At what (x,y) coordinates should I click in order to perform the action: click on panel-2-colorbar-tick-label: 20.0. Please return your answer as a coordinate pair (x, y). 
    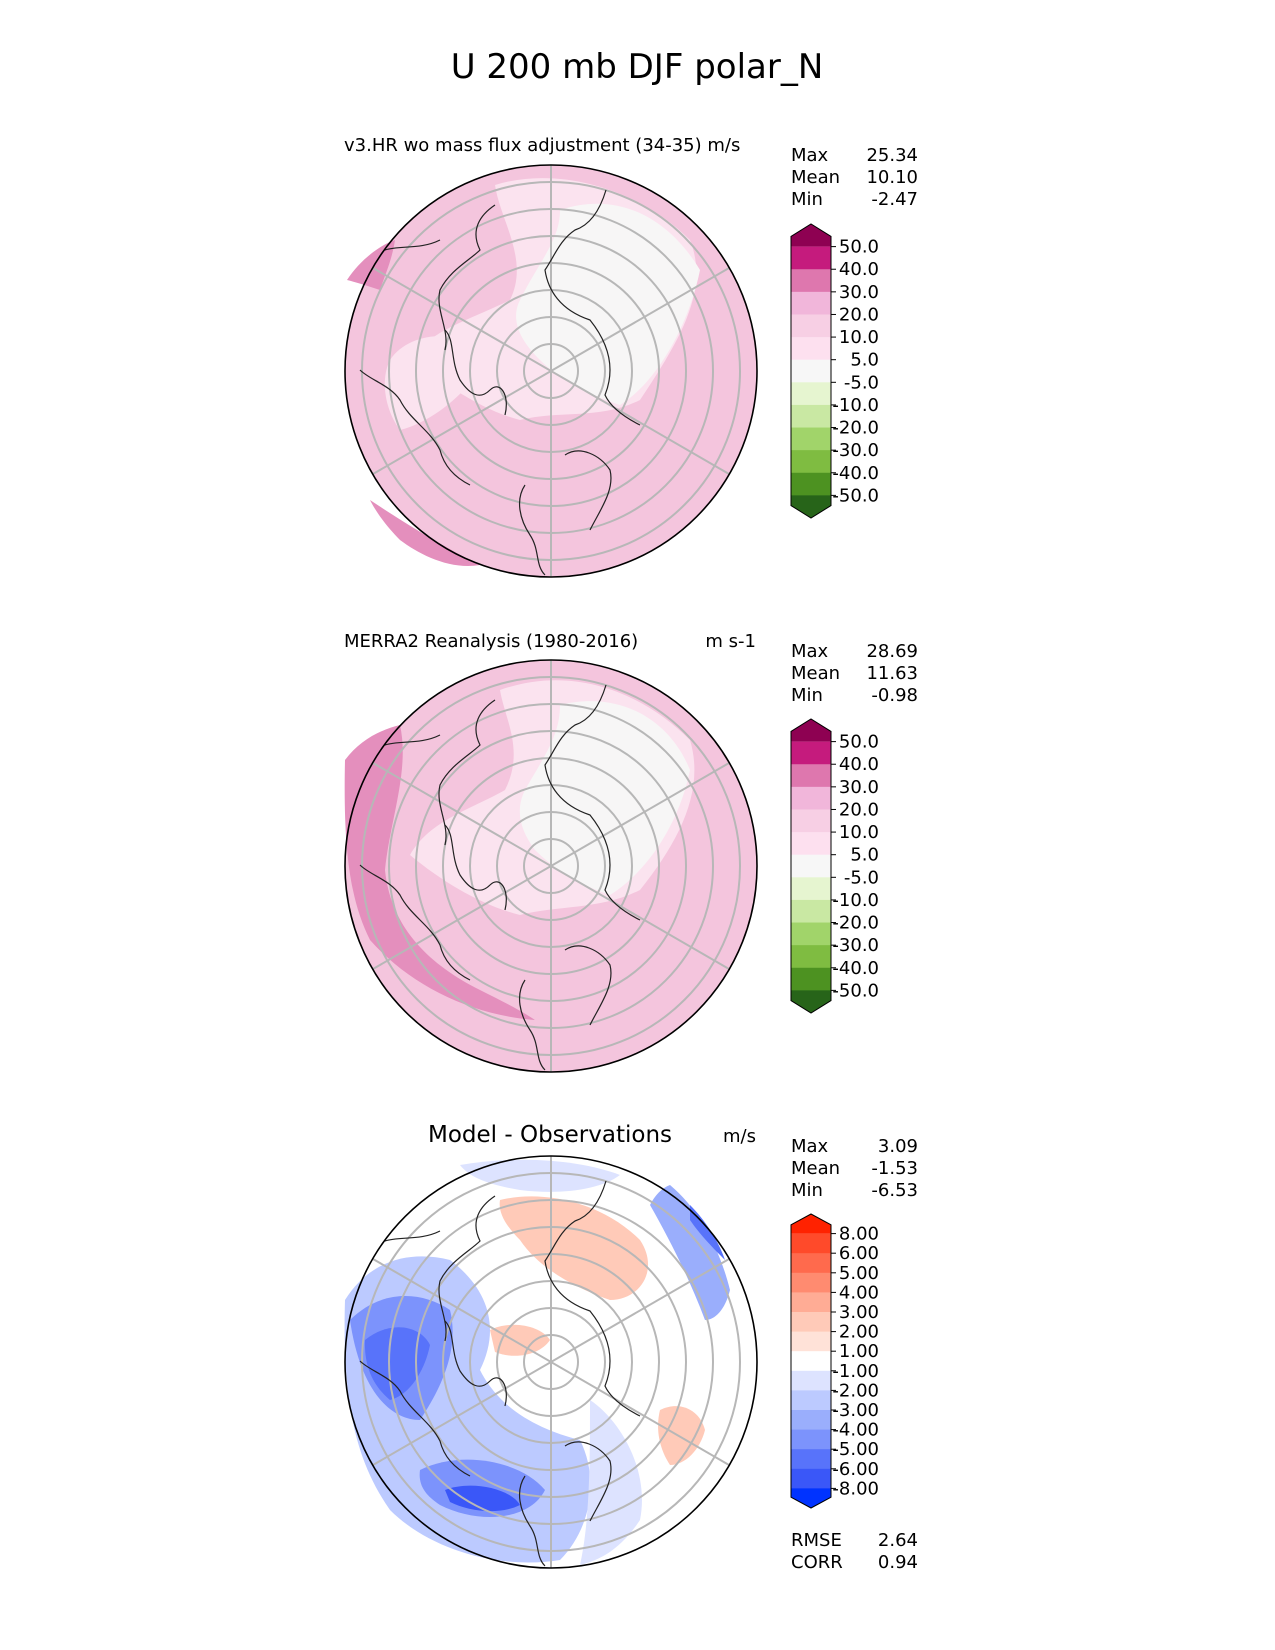
    Looking at the image, I should click on (859, 809).